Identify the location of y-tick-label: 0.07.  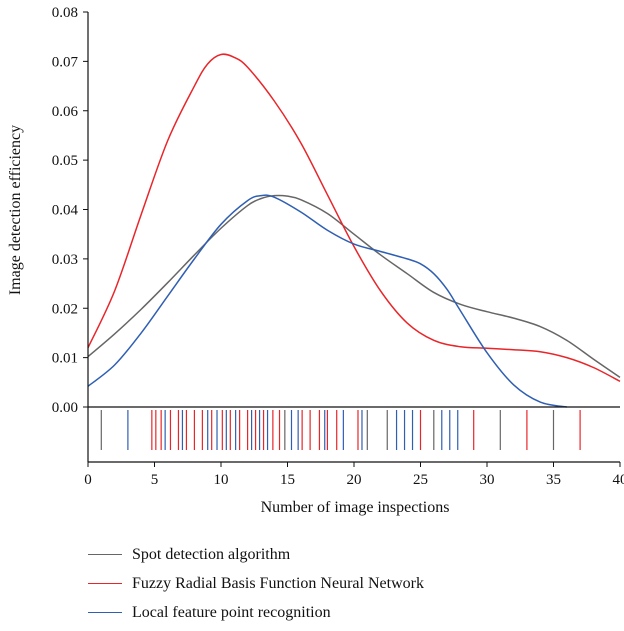
(65, 62).